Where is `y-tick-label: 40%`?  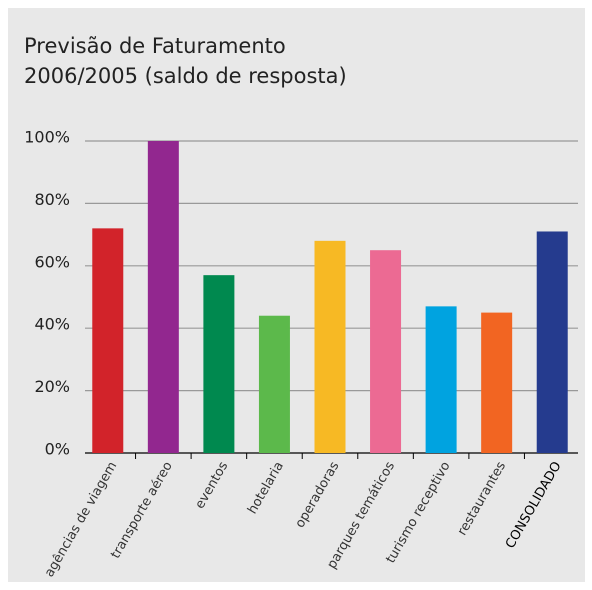 y-tick-label: 40% is located at coordinates (52, 324).